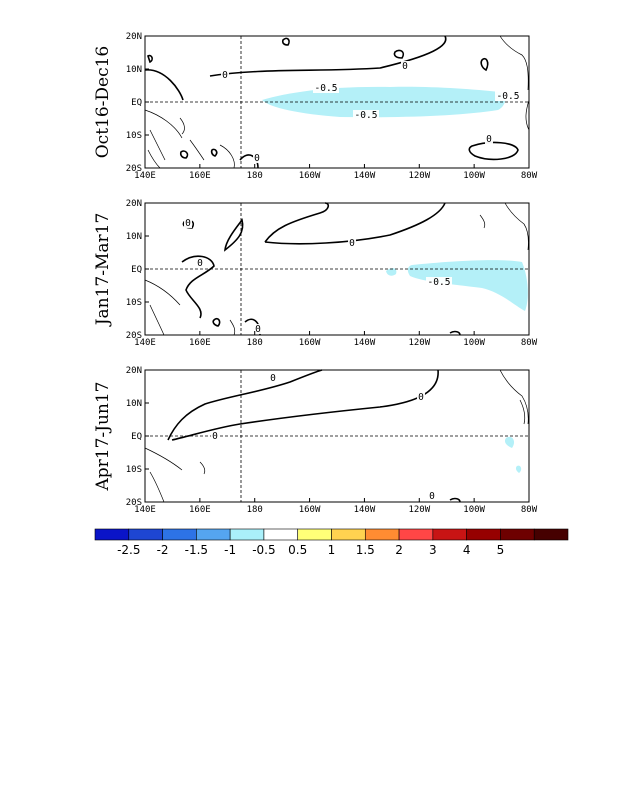 This screenshot has width=618, height=800. What do you see at coordinates (433, 550) in the screenshot?
I see `colorbar-label: 3` at bounding box center [433, 550].